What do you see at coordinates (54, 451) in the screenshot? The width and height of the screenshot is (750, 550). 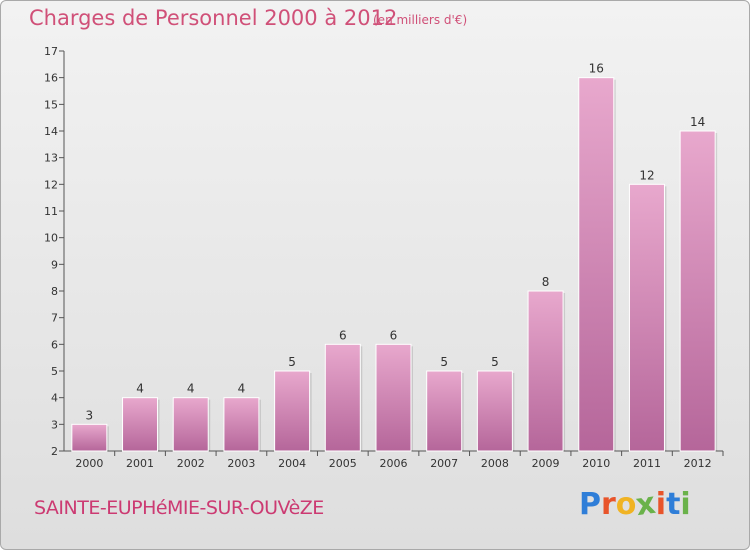 I see `y-tick-label: 2` at bounding box center [54, 451].